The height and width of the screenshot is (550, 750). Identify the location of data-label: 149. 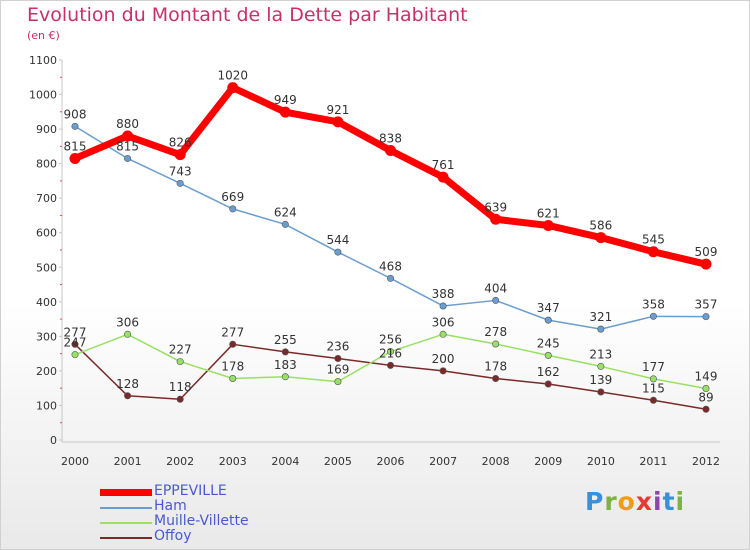
(706, 377).